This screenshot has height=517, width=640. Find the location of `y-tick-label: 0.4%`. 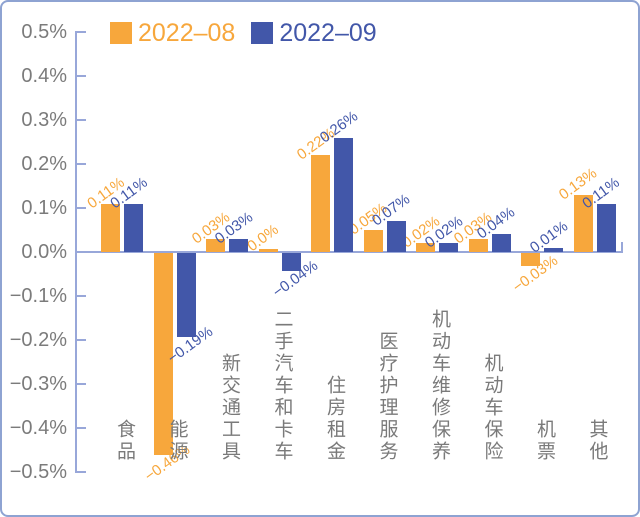

y-tick-label: 0.4% is located at coordinates (44, 76).